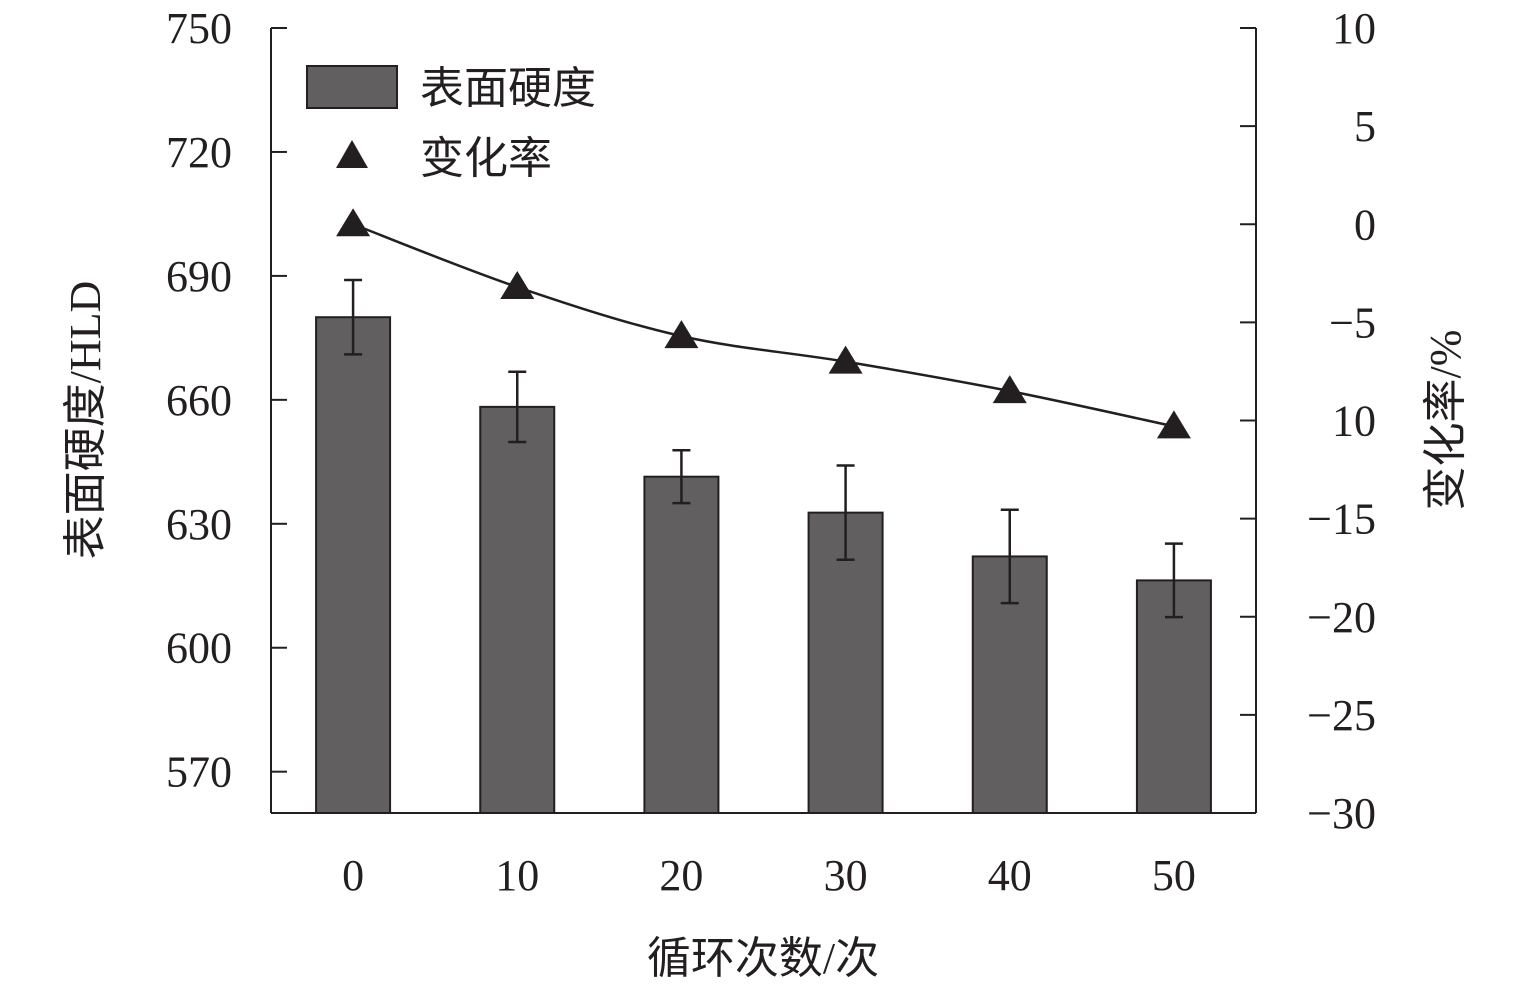  Describe the element at coordinates (1341, 519) in the screenshot. I see `y2-tick-label: −15` at that location.